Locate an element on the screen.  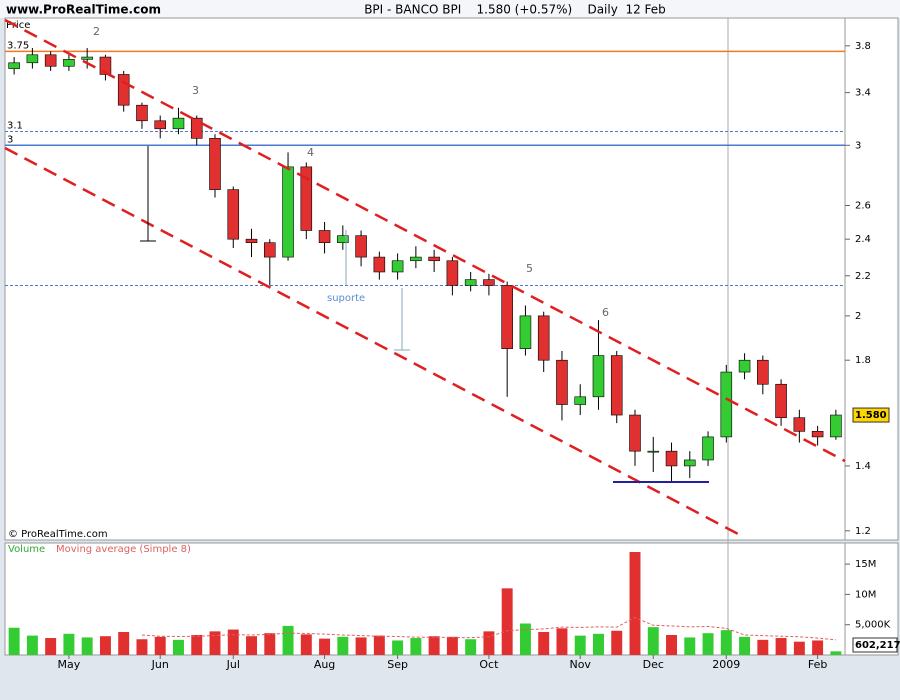
y-tick-label: 3.4 is located at coordinates (863, 93).